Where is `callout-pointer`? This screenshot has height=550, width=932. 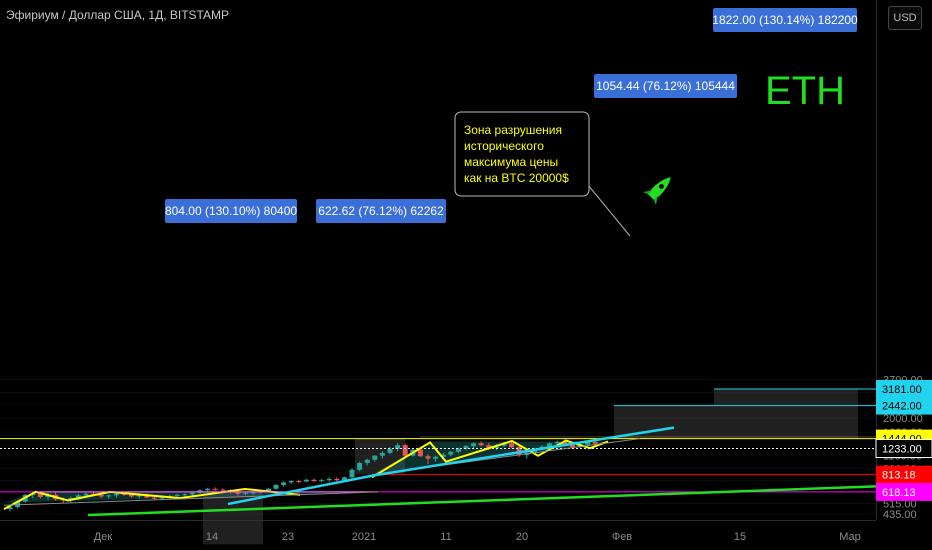
callout-pointer is located at coordinates (609, 210).